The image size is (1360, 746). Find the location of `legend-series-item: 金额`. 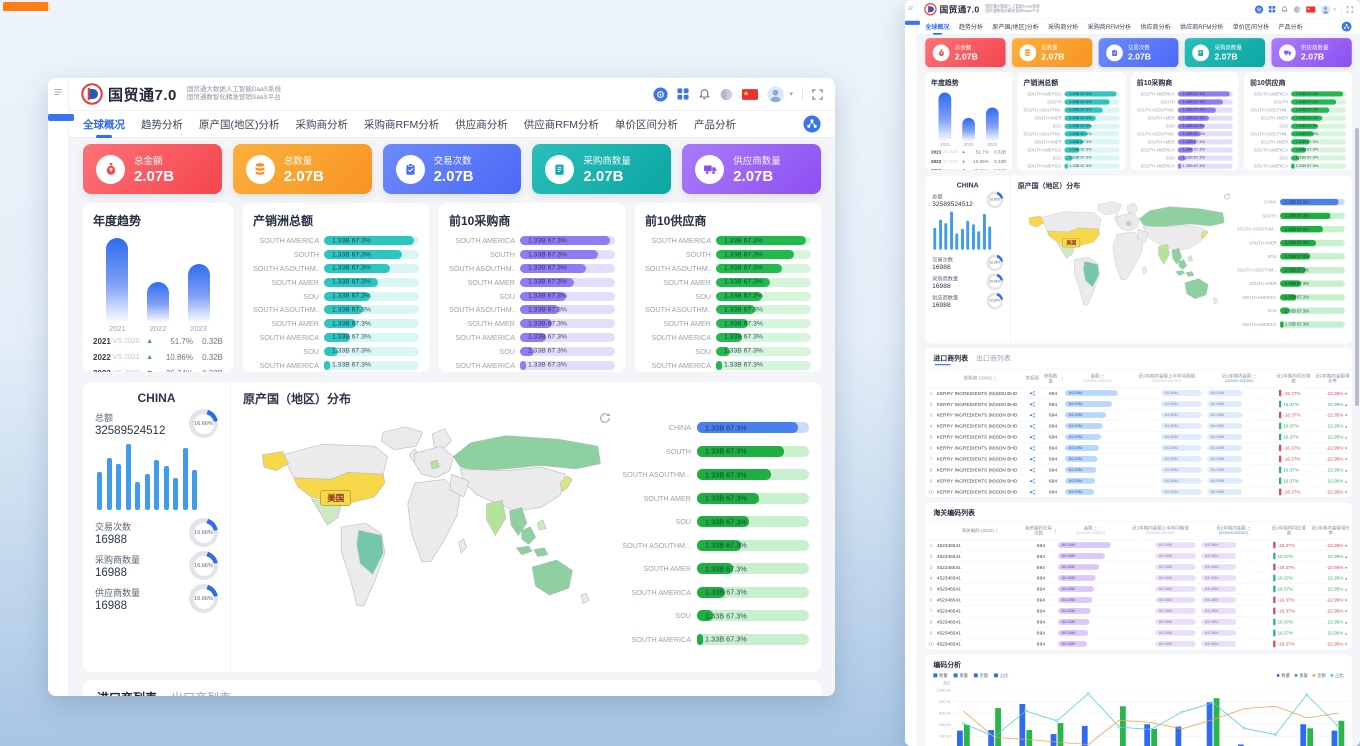

legend-series-item: 金额 is located at coordinates (1319, 675).